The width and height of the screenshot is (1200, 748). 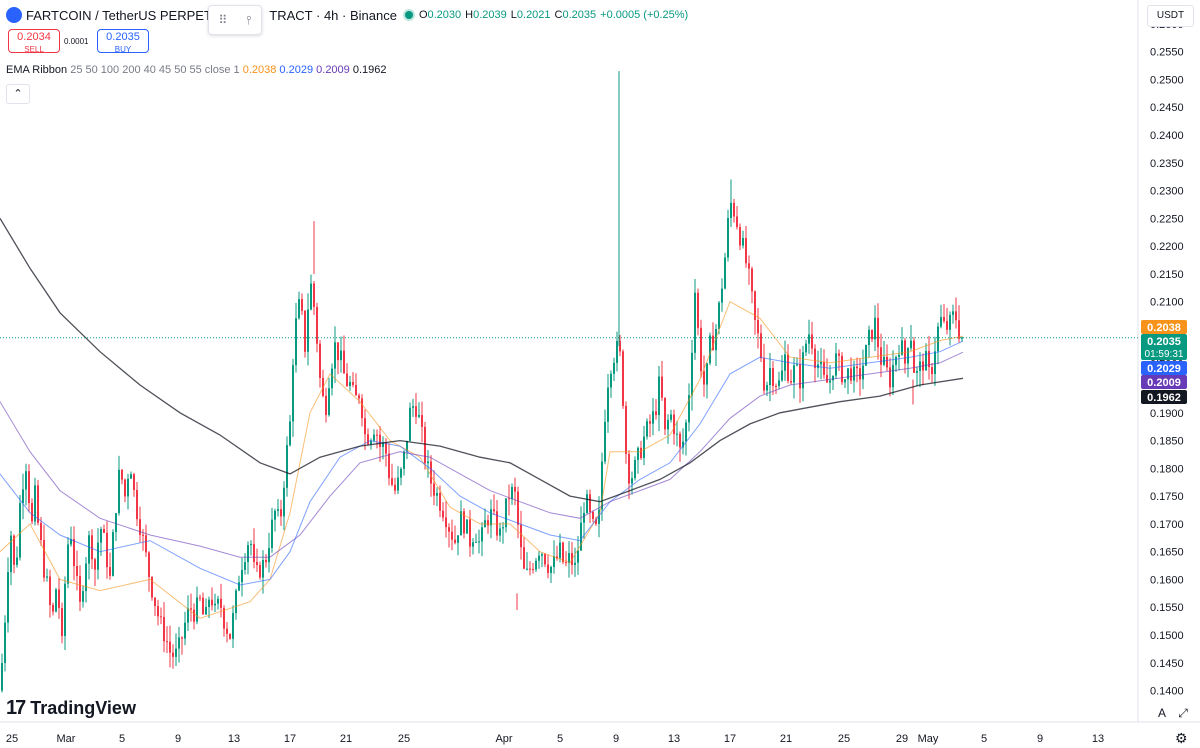 I want to click on market-status-icon, so click(x=408, y=15).